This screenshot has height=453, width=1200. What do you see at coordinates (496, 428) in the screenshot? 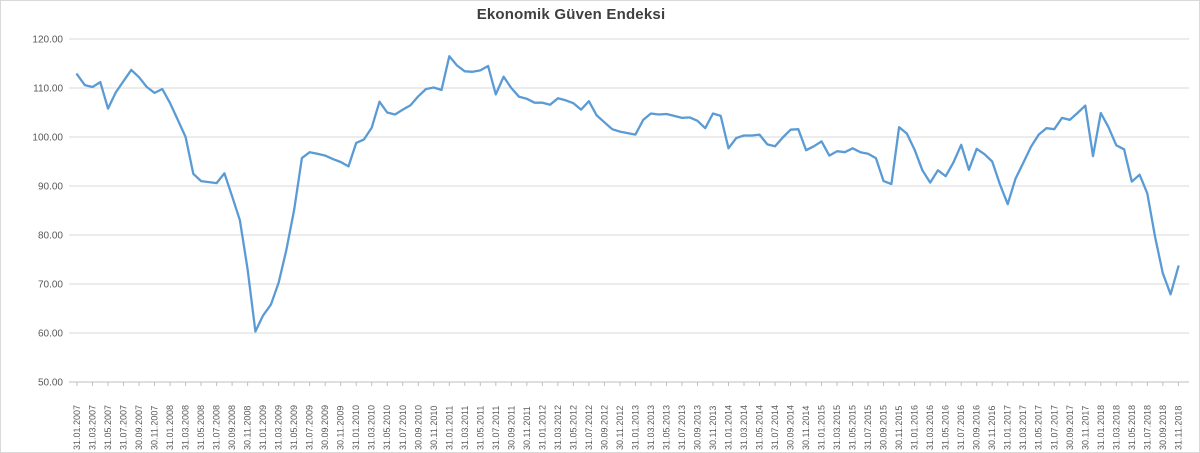
I see `x-axis-label: 31.07.2011` at bounding box center [496, 428].